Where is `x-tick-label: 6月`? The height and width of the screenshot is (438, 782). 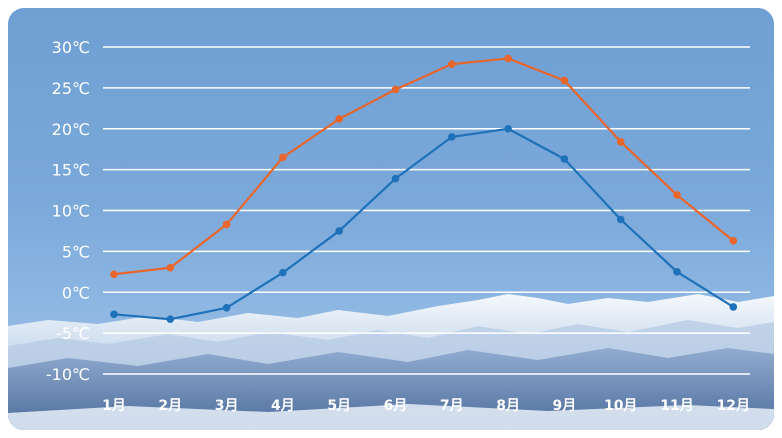 x-tick-label: 6月 is located at coordinates (396, 406).